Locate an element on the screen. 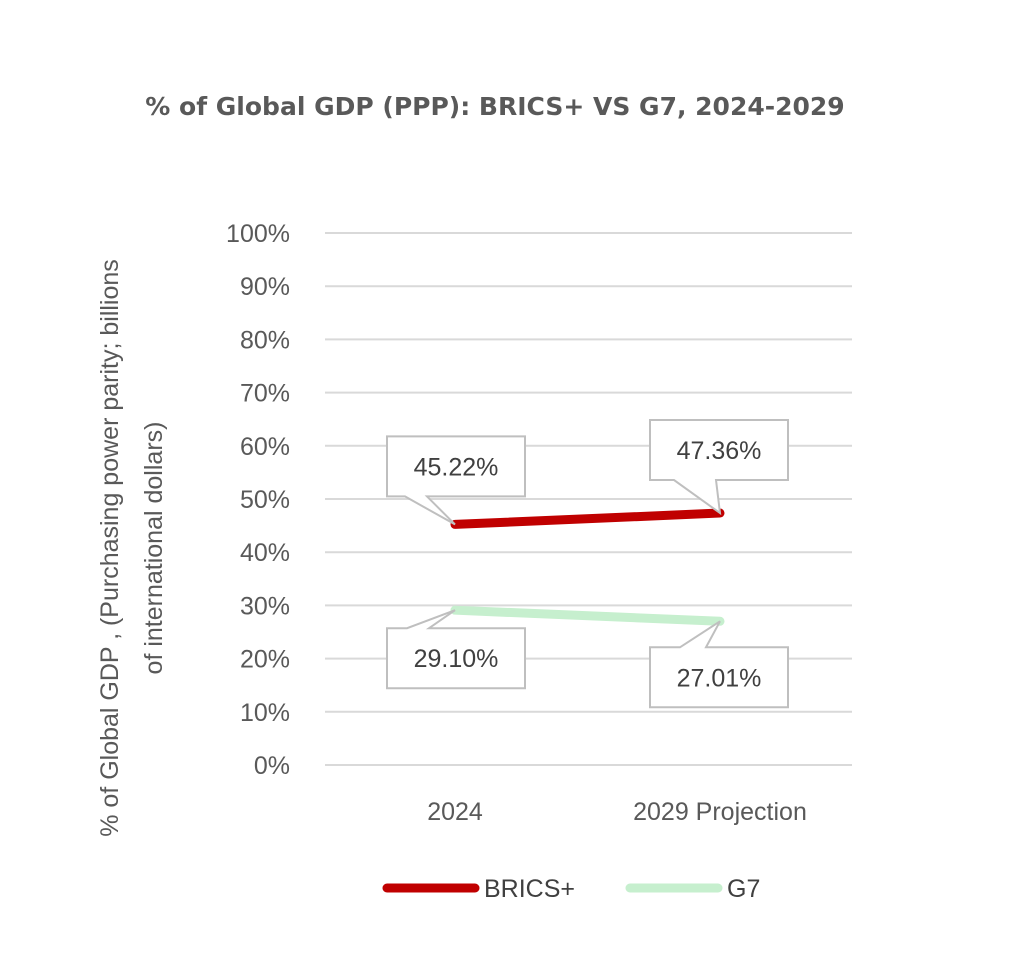 The width and height of the screenshot is (1024, 960). y-tick-label: 100% is located at coordinates (258, 234).